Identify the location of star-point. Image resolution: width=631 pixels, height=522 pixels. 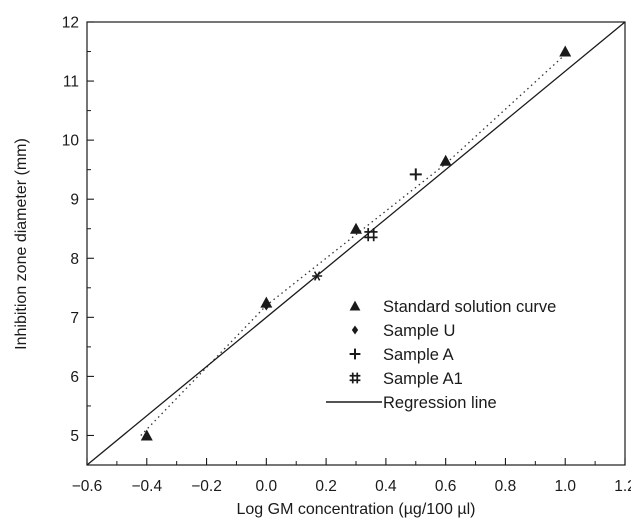
(317, 276).